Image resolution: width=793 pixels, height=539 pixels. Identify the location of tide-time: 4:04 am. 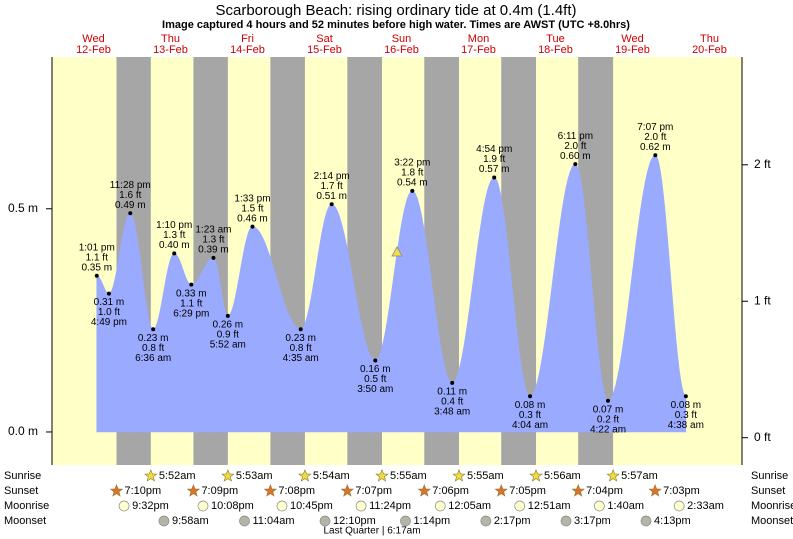
(530, 425).